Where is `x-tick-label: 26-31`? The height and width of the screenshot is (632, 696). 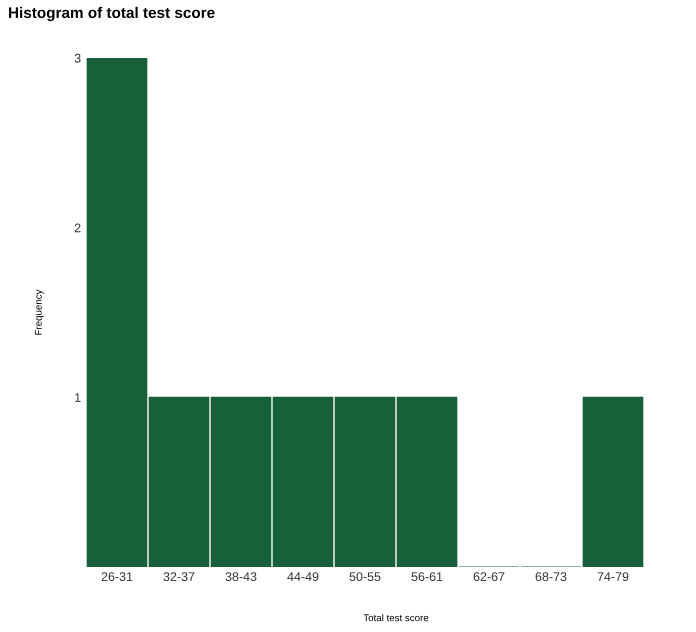
x-tick-label: 26-31 is located at coordinates (117, 577).